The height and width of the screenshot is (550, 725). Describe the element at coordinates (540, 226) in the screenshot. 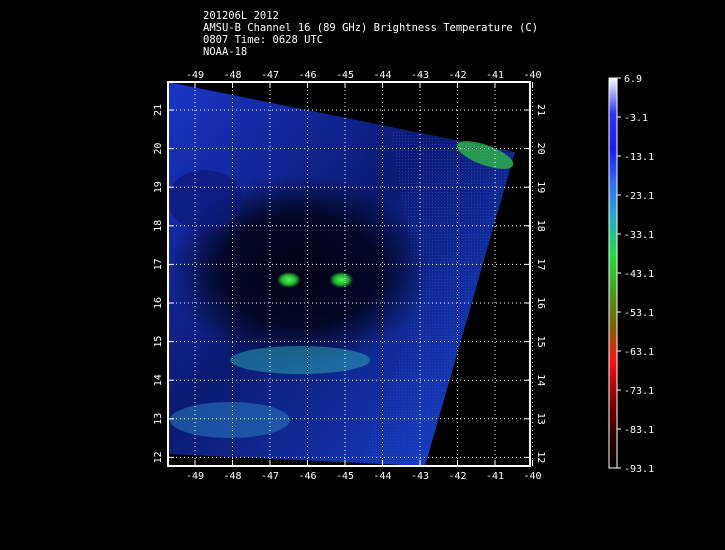

I see `lat-label-right: 18` at that location.